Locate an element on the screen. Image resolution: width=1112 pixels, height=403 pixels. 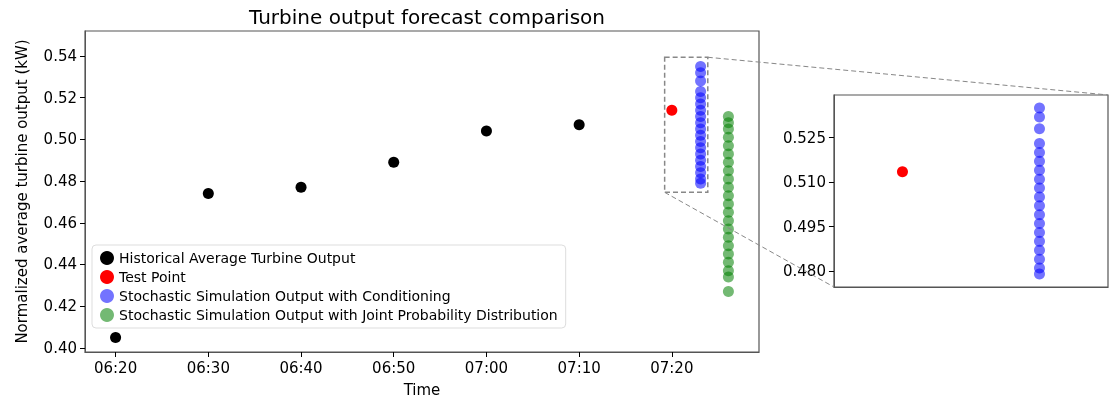
y-tick-label: 0.48 is located at coordinates (60, 181).